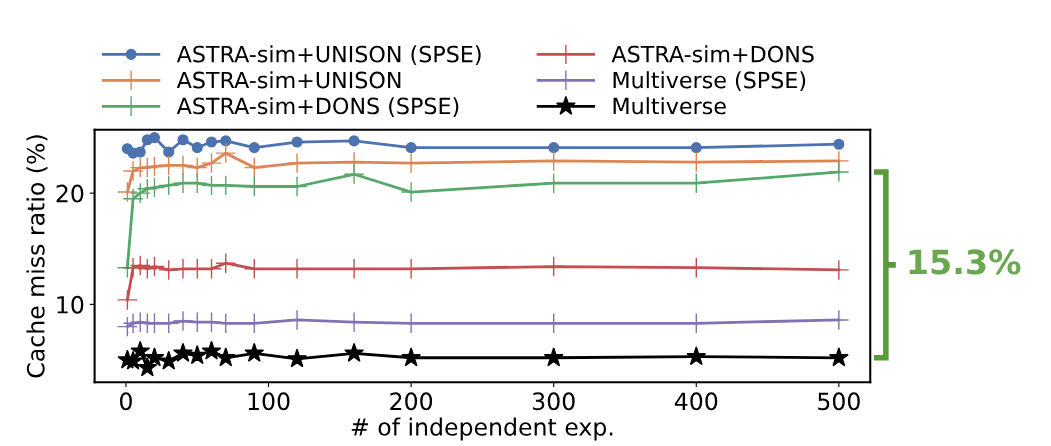 The image size is (1051, 446). I want to click on x-tick-label: 400, so click(696, 401).